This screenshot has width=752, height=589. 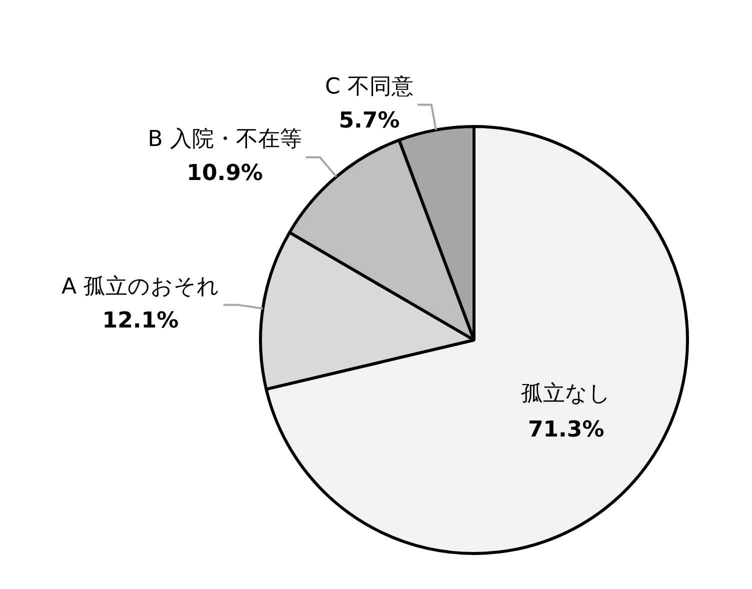 I want to click on slice-label: 孤立なし, so click(x=566, y=394).